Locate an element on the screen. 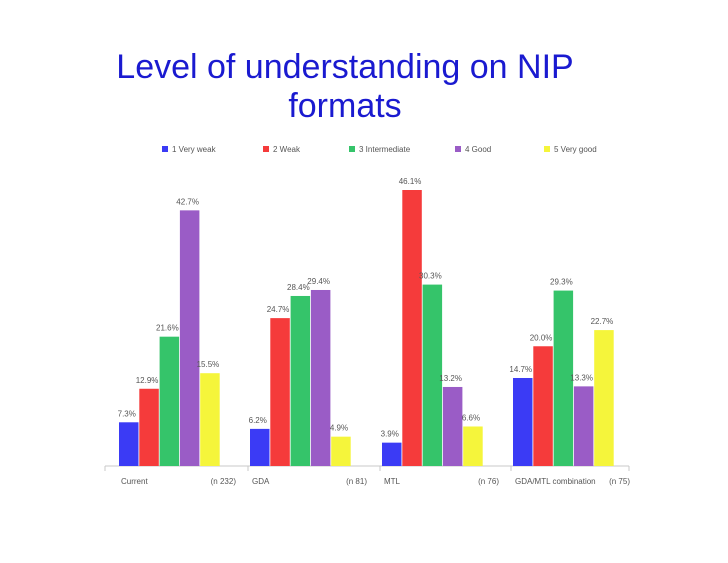 The width and height of the screenshot is (728, 563). legend-label: 4 Good is located at coordinates (478, 149).